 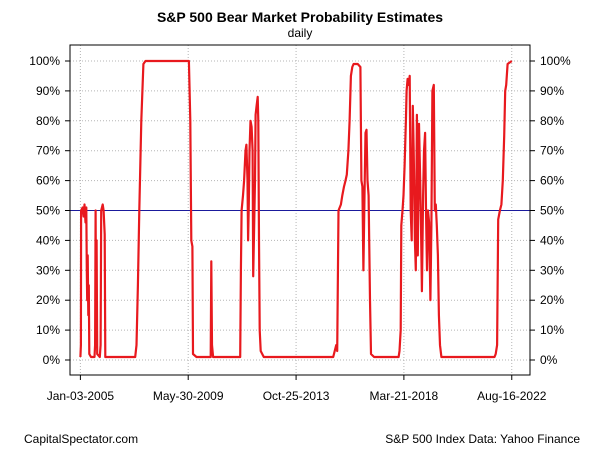 What do you see at coordinates (48, 211) in the screenshot?
I see `y-tick-label-left: 50%` at bounding box center [48, 211].